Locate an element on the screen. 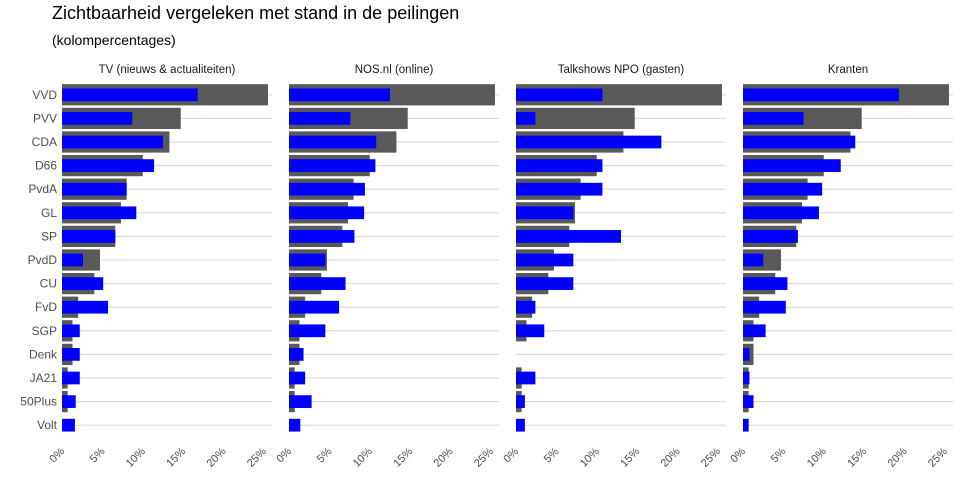  chart-subtitle: (kolompercentages) is located at coordinates (114, 40).